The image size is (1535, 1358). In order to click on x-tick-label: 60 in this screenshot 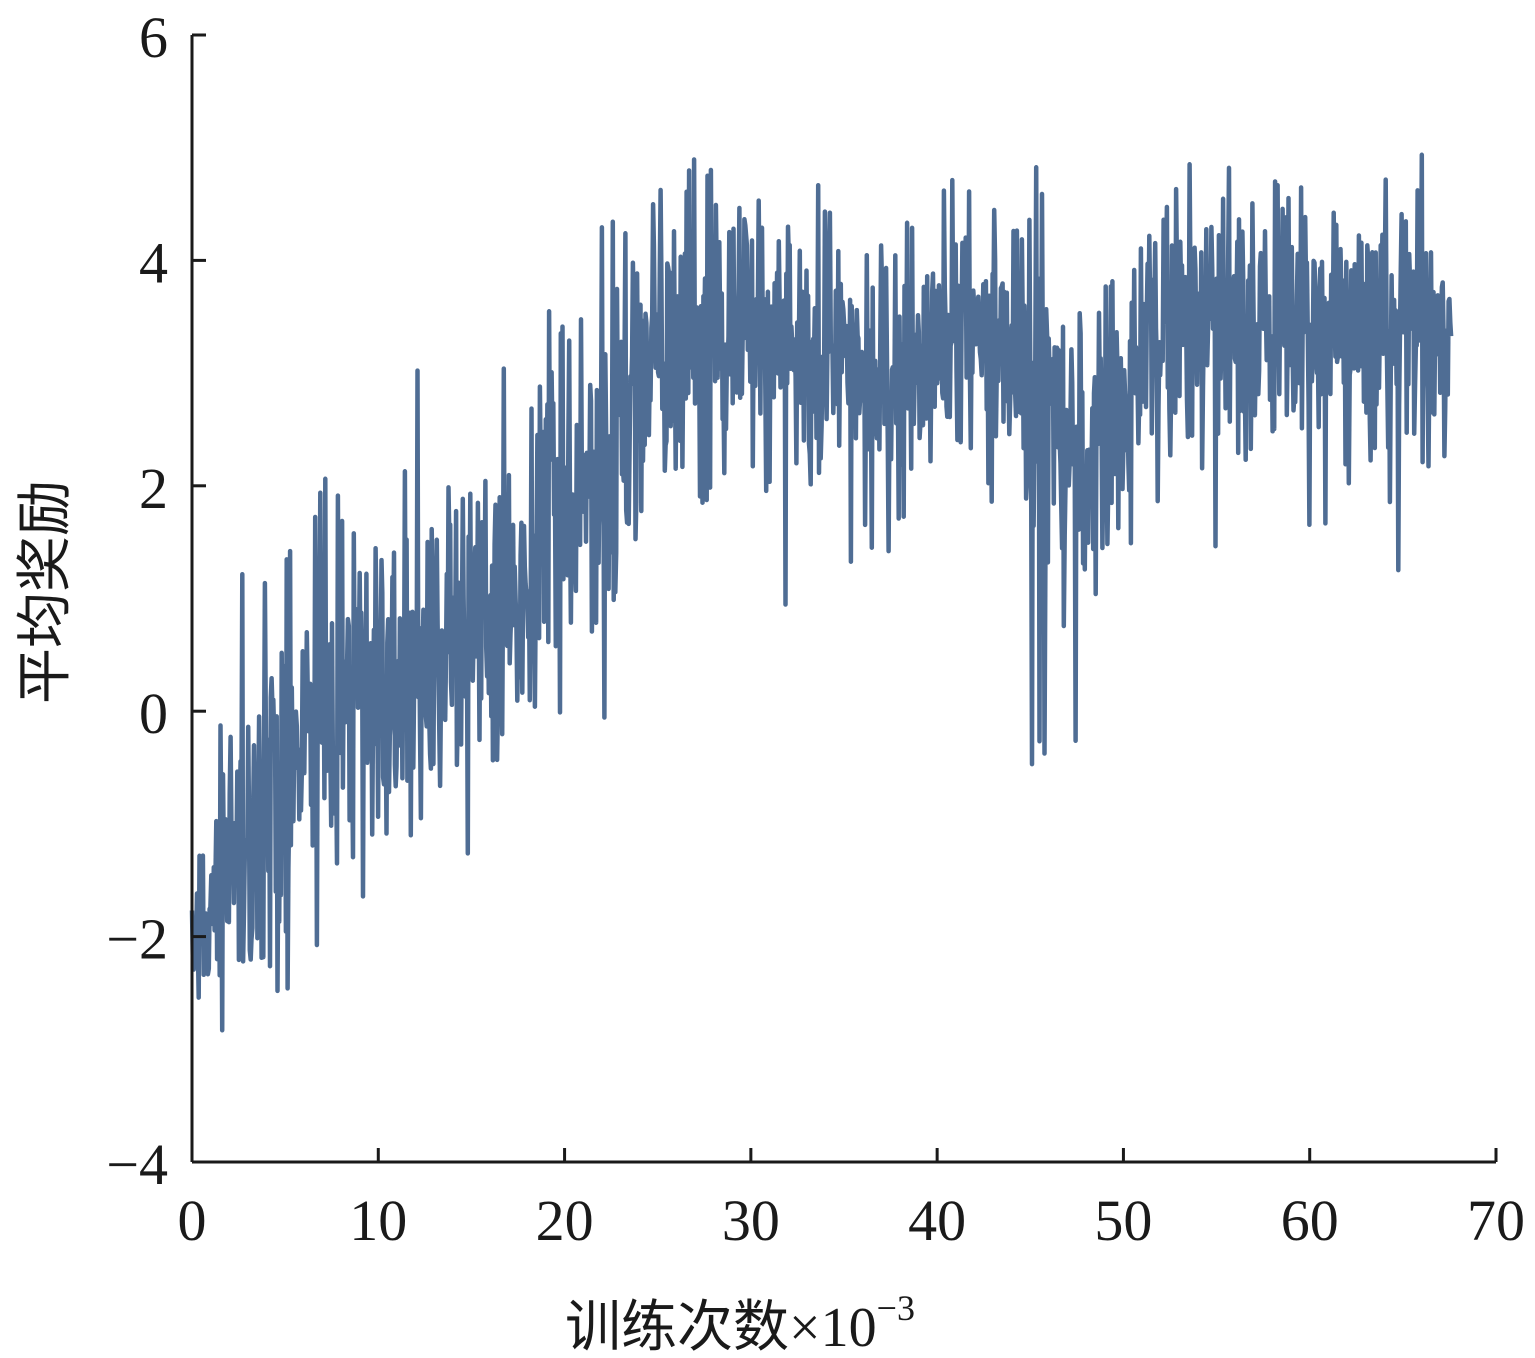, I will do `click(1310, 1220)`.